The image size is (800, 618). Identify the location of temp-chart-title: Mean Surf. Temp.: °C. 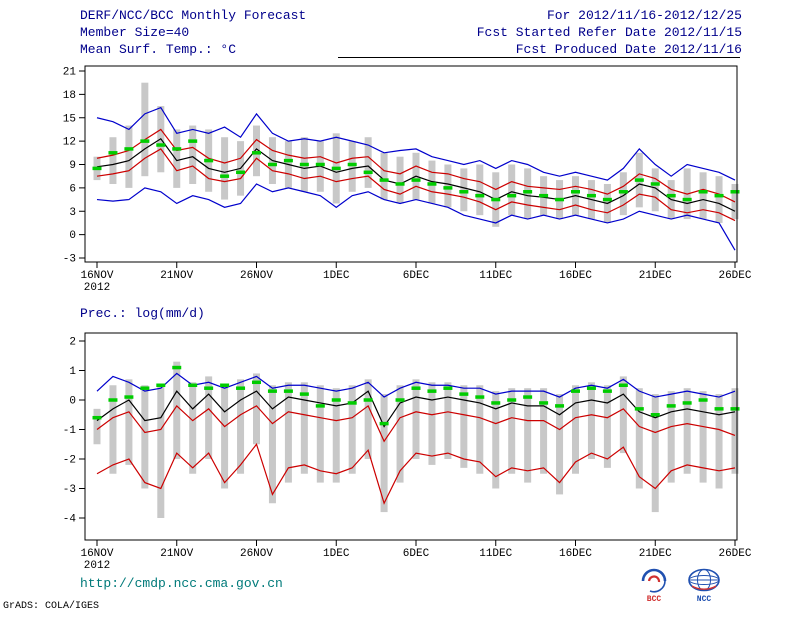
(158, 49).